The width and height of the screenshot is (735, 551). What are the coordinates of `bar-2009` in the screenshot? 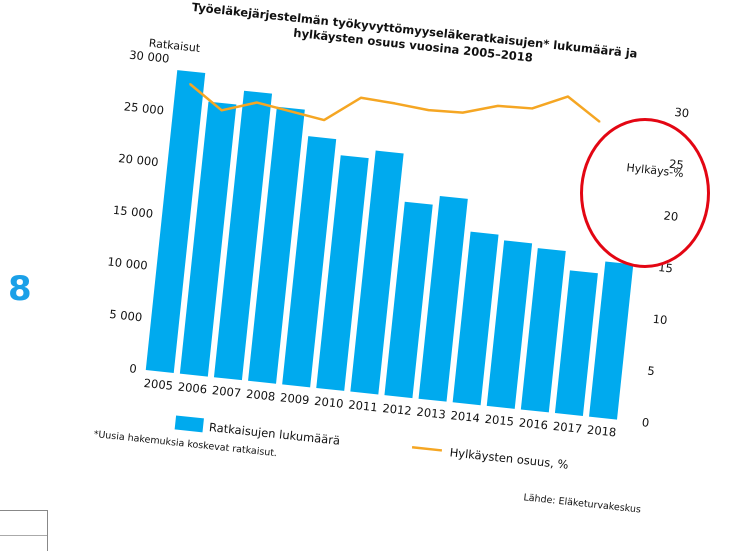 It's located at (309, 262).